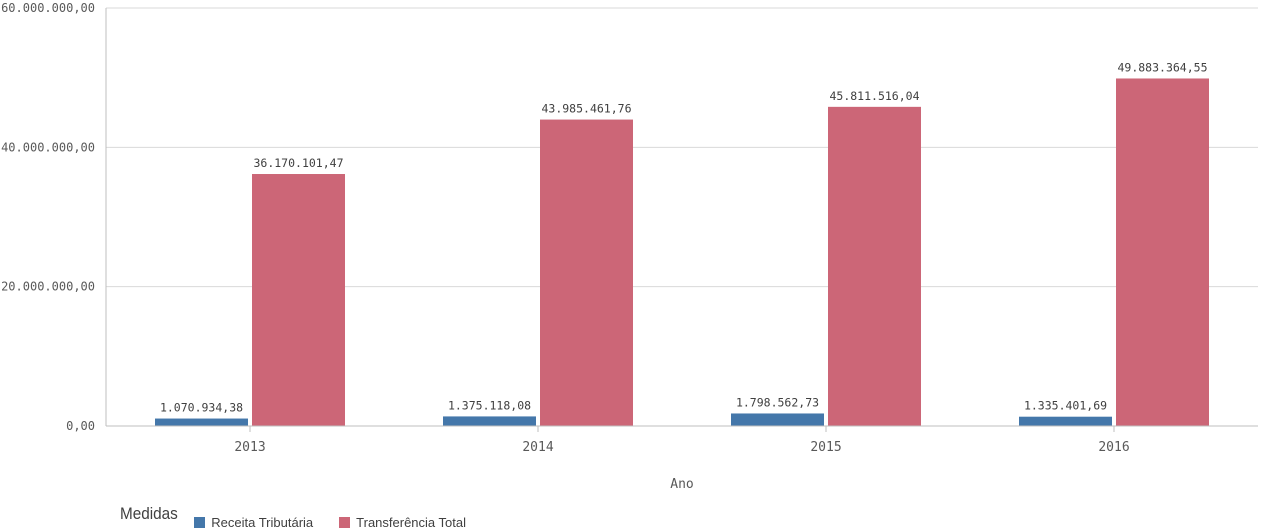 Image resolution: width=1262 pixels, height=532 pixels. Describe the element at coordinates (149, 513) in the screenshot. I see `legend-title: Medidas` at that location.